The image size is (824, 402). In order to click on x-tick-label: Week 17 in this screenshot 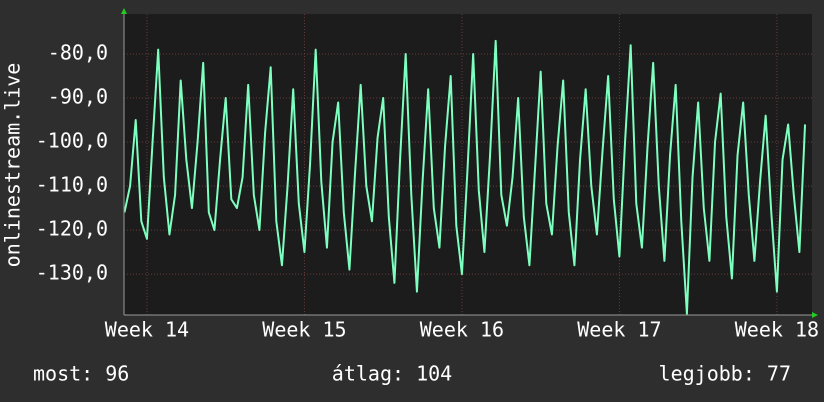, I will do `click(619, 330)`.